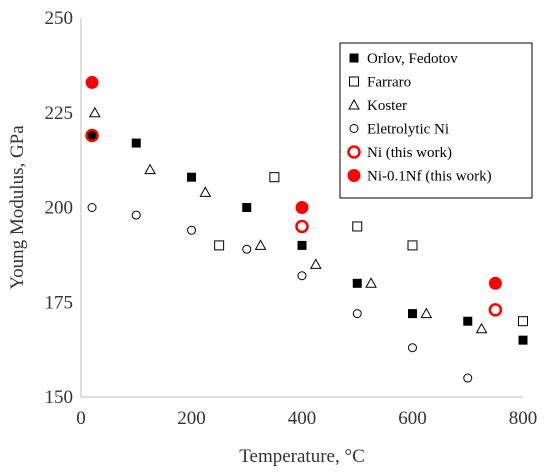 The image size is (550, 472). Describe the element at coordinates (17, 207) in the screenshot. I see `y-axis-label: Young Modulus, GPa` at that location.